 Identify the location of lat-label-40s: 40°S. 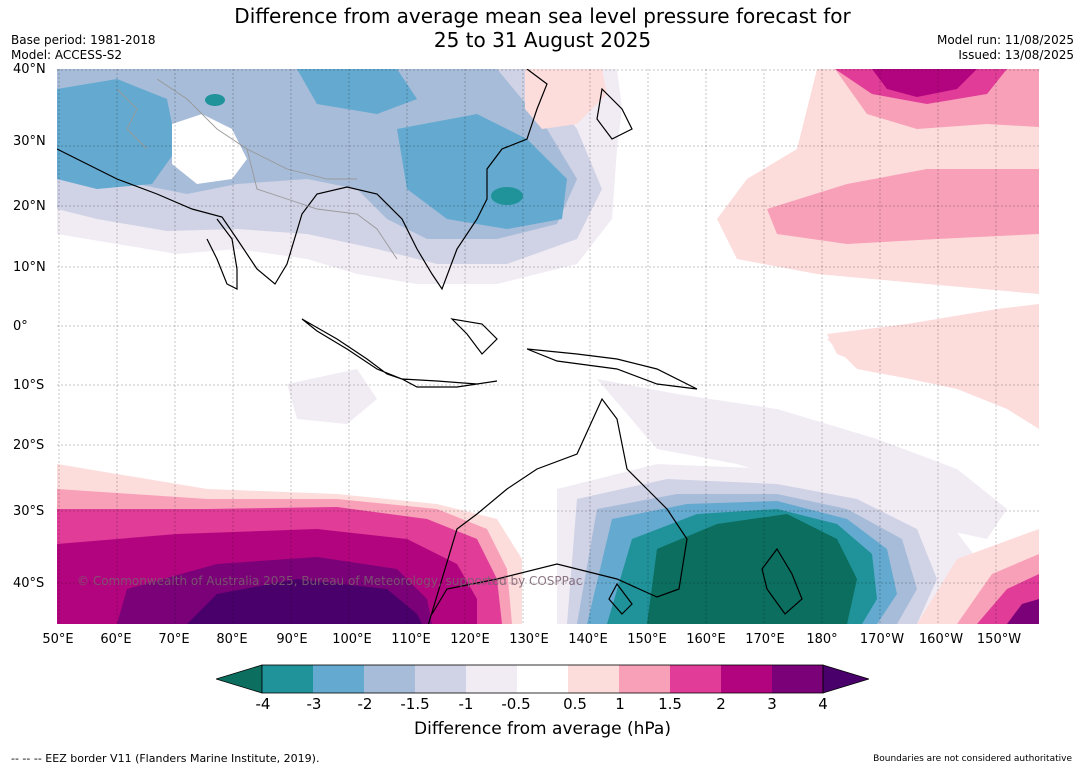
(29, 583).